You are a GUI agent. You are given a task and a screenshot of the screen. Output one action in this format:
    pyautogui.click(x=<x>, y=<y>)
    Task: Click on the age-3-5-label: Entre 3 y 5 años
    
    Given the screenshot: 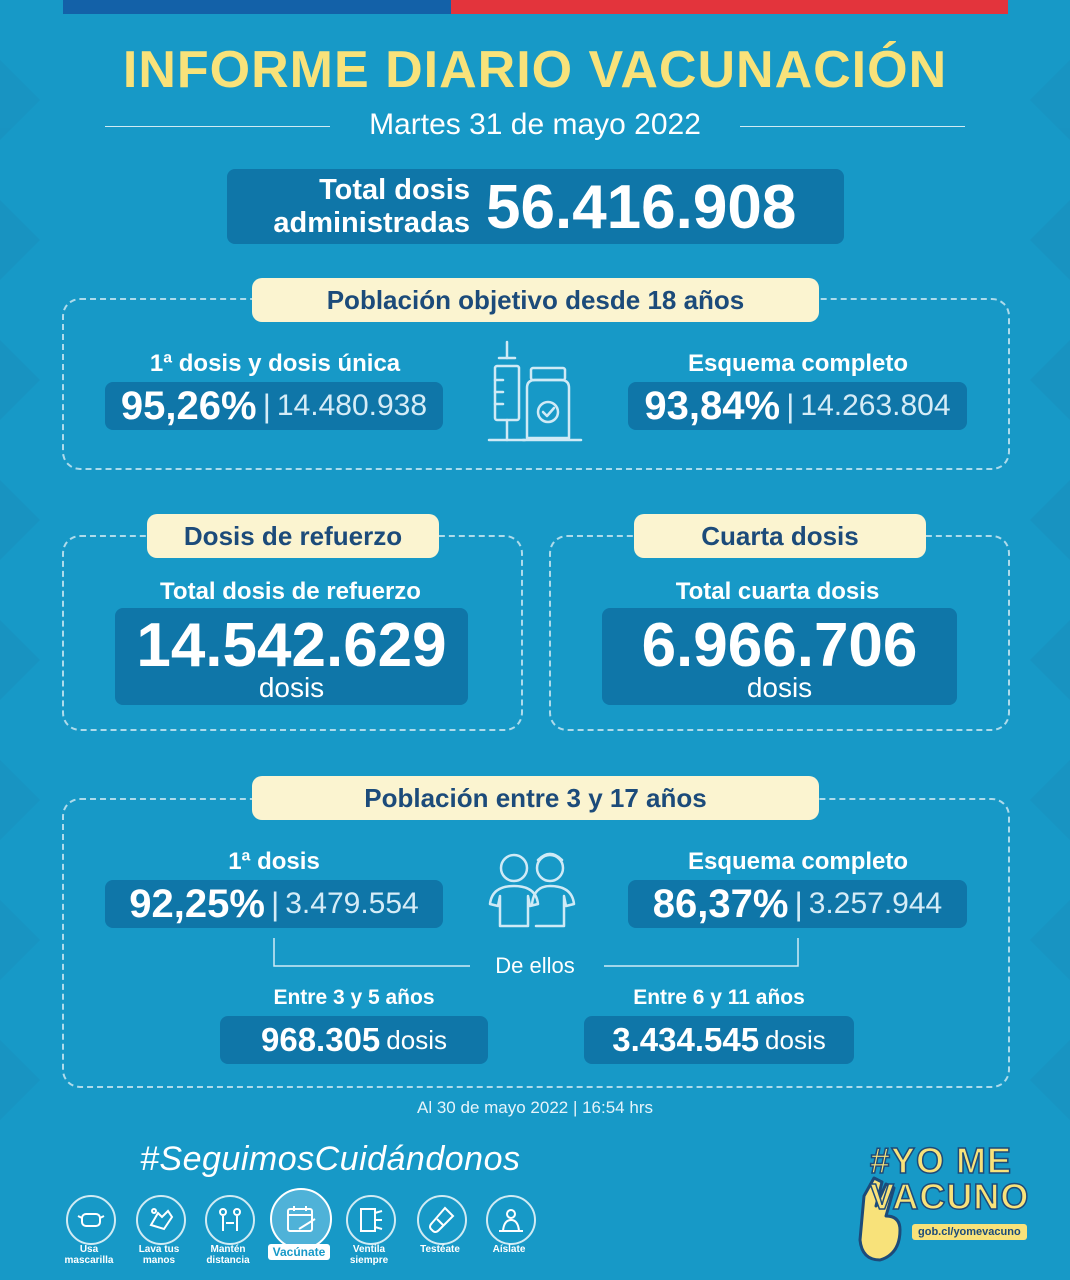 What is the action you would take?
    pyautogui.click(x=354, y=997)
    